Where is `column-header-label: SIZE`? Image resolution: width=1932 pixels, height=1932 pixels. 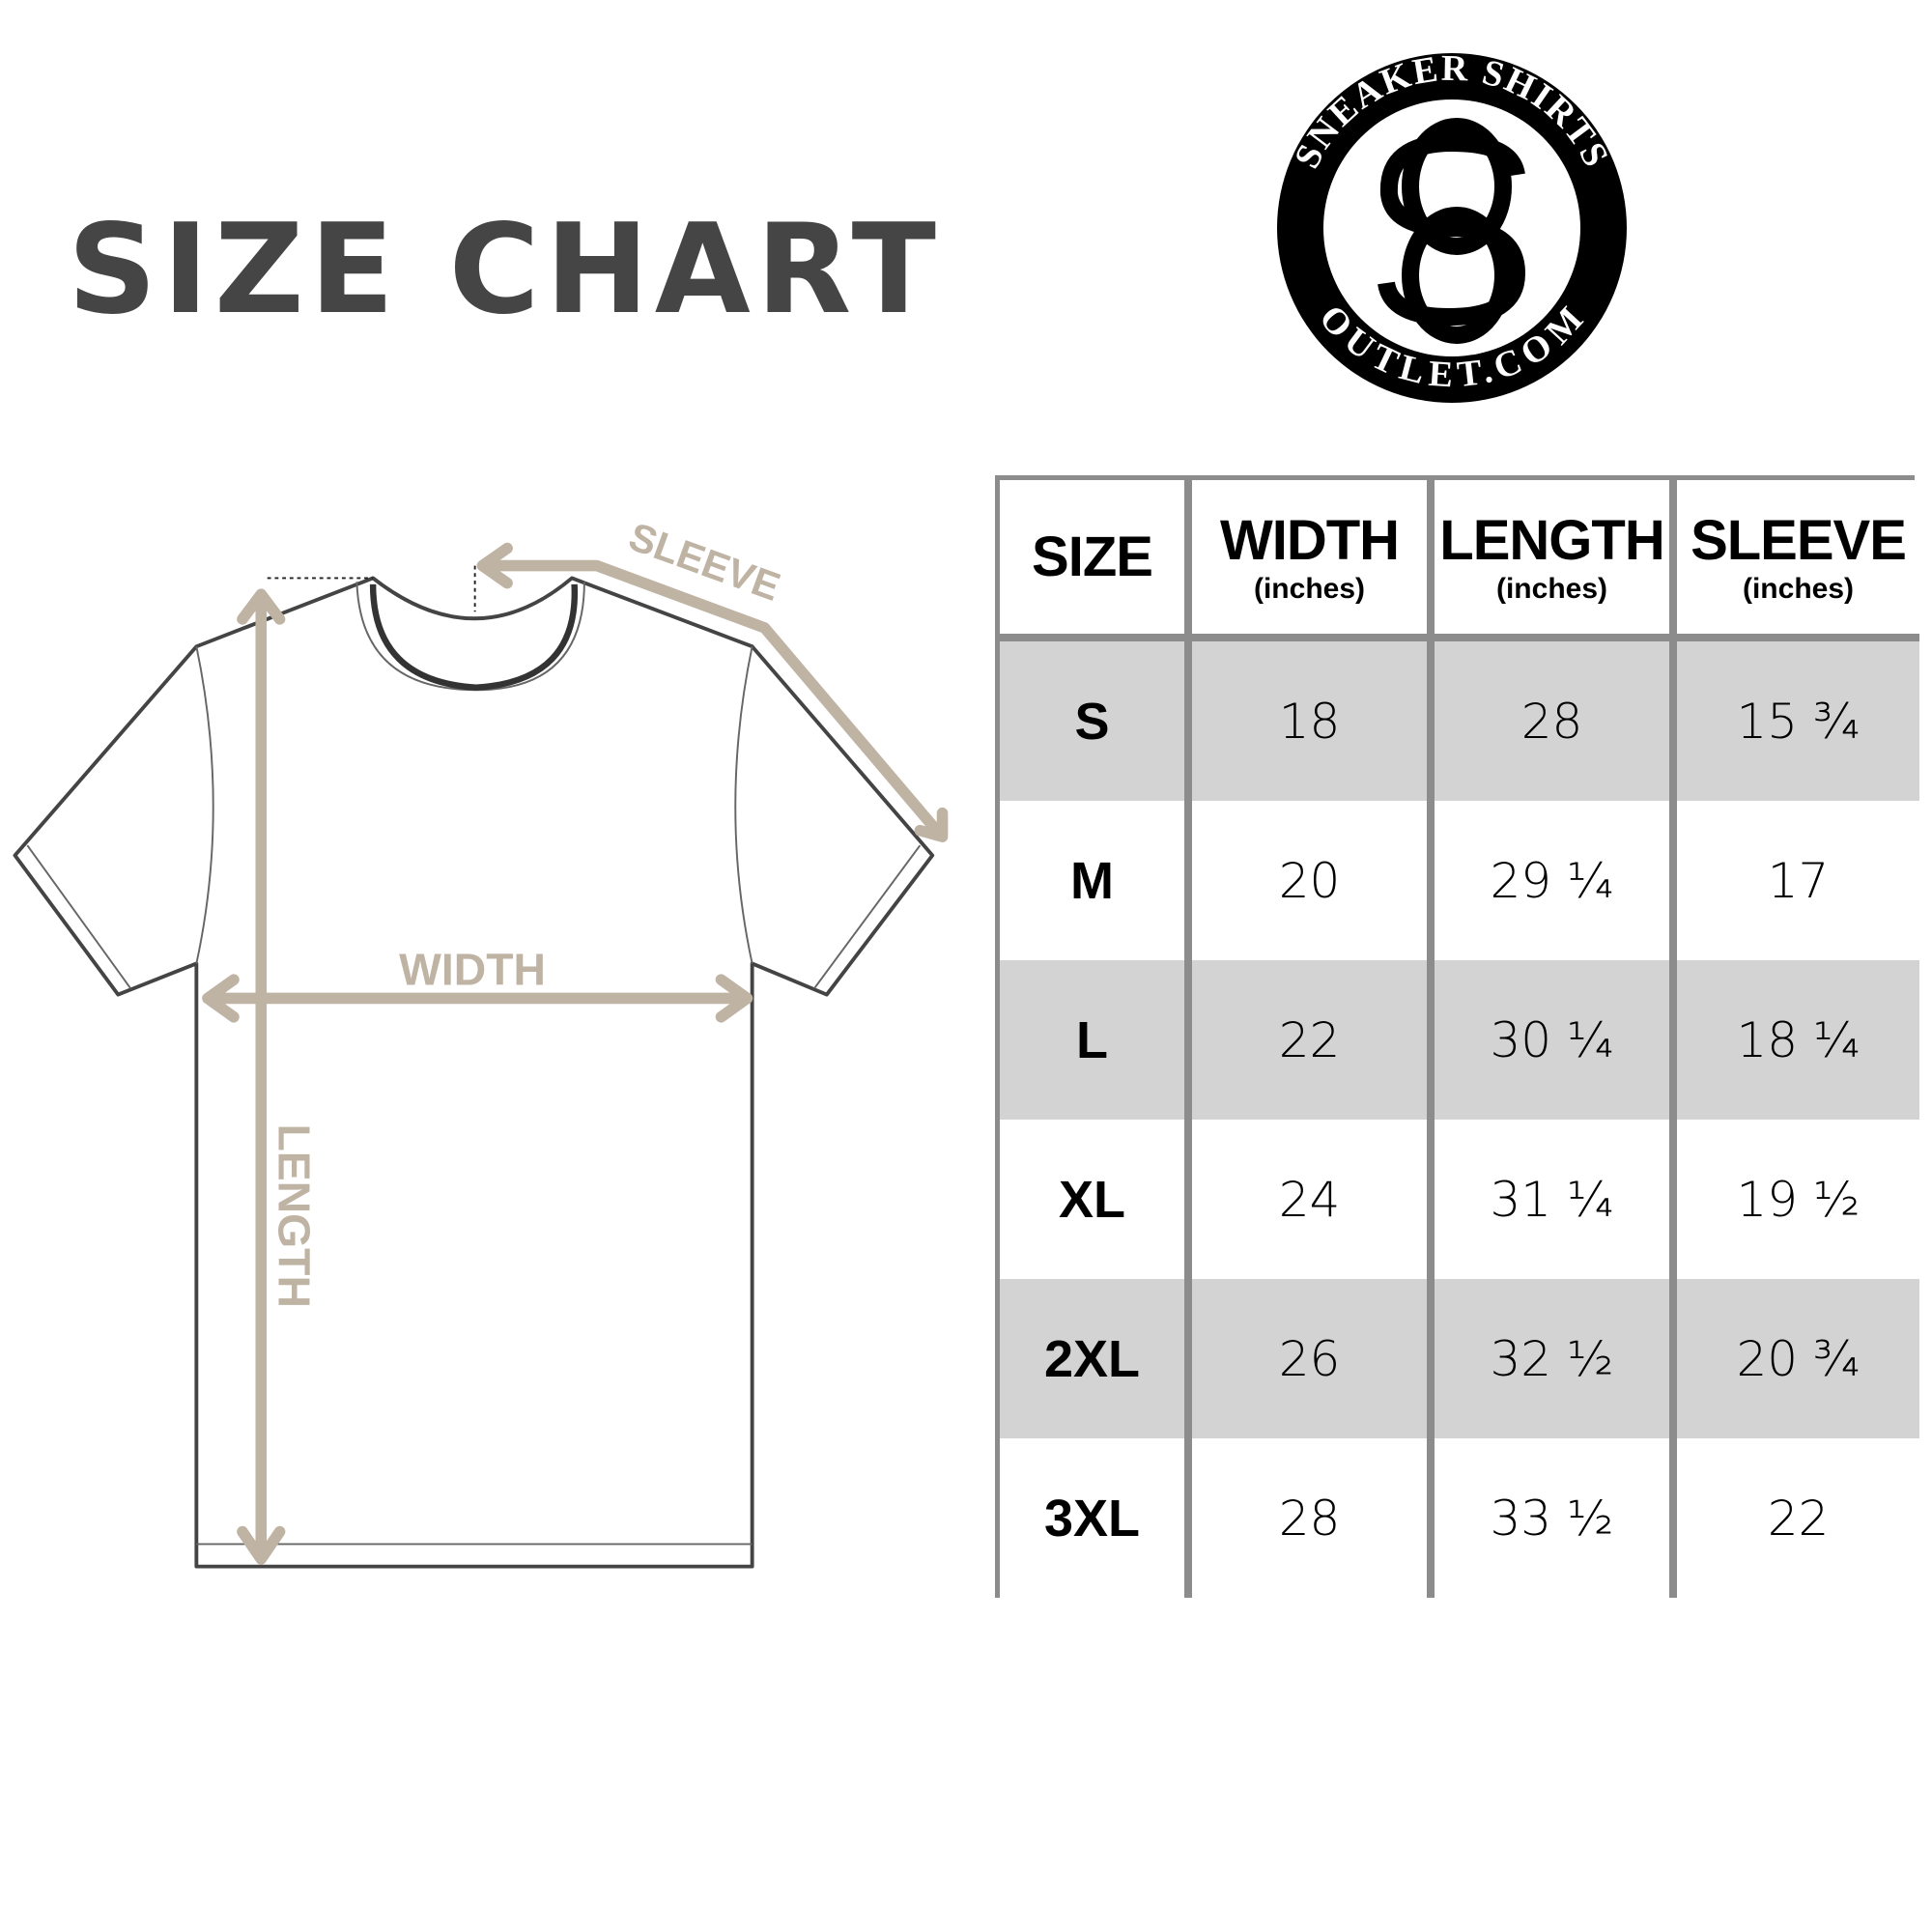
column-header-label: SIZE is located at coordinates (1092, 557).